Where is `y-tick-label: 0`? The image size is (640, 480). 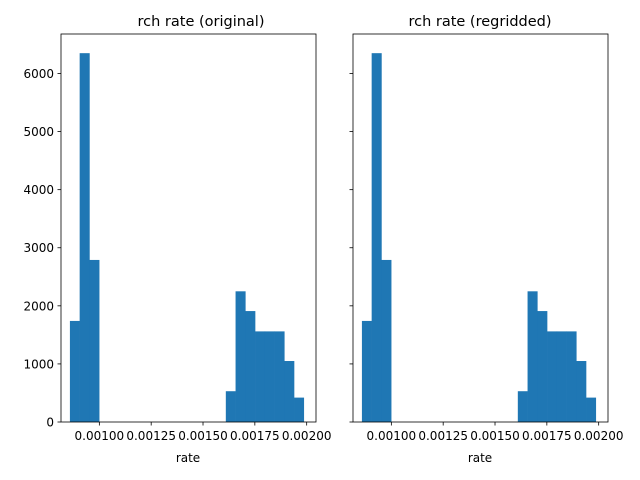
y-tick-label: 0 is located at coordinates (50, 423).